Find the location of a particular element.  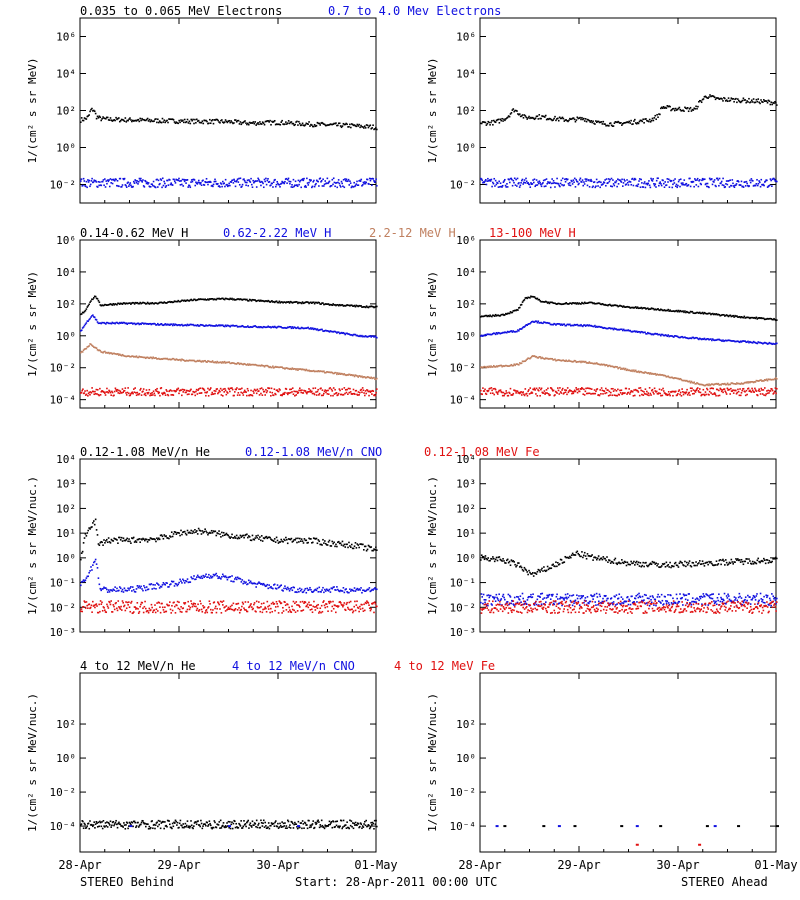

y-tick-label: 10⁰ is located at coordinates (466, 148).